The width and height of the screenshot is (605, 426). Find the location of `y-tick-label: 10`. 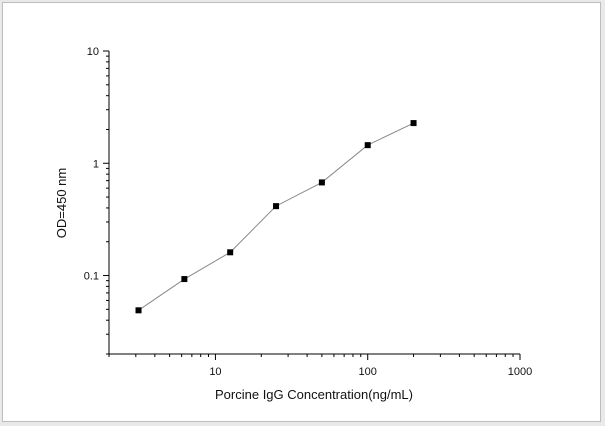

y-tick-label: 10 is located at coordinates (93, 52).